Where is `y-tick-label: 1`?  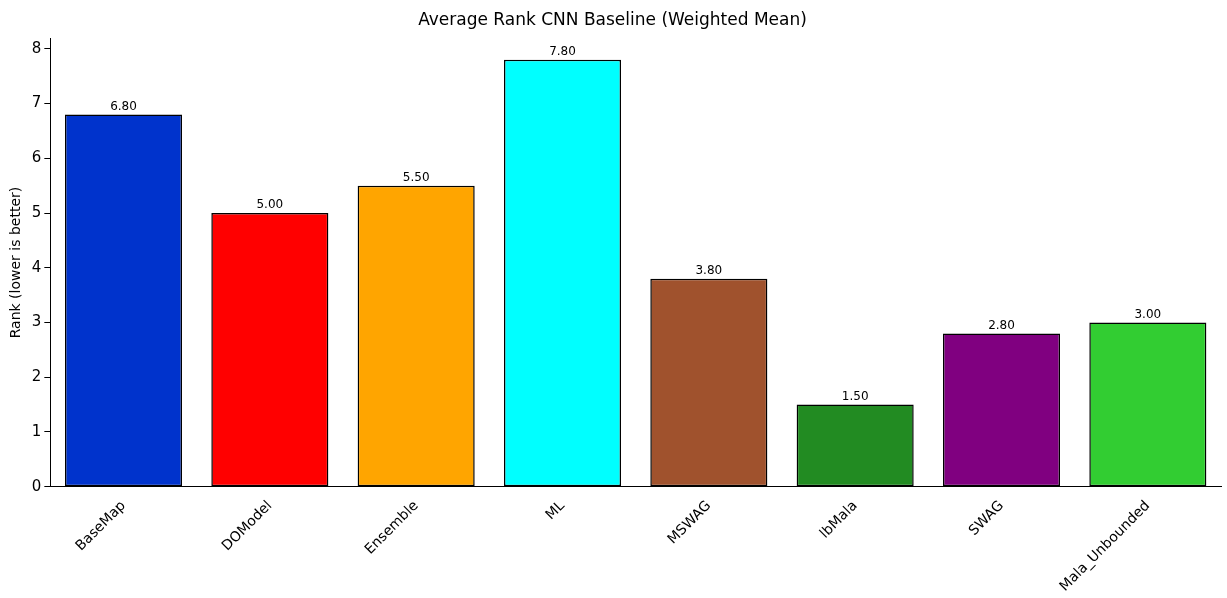
y-tick-label: 1 is located at coordinates (36, 430).